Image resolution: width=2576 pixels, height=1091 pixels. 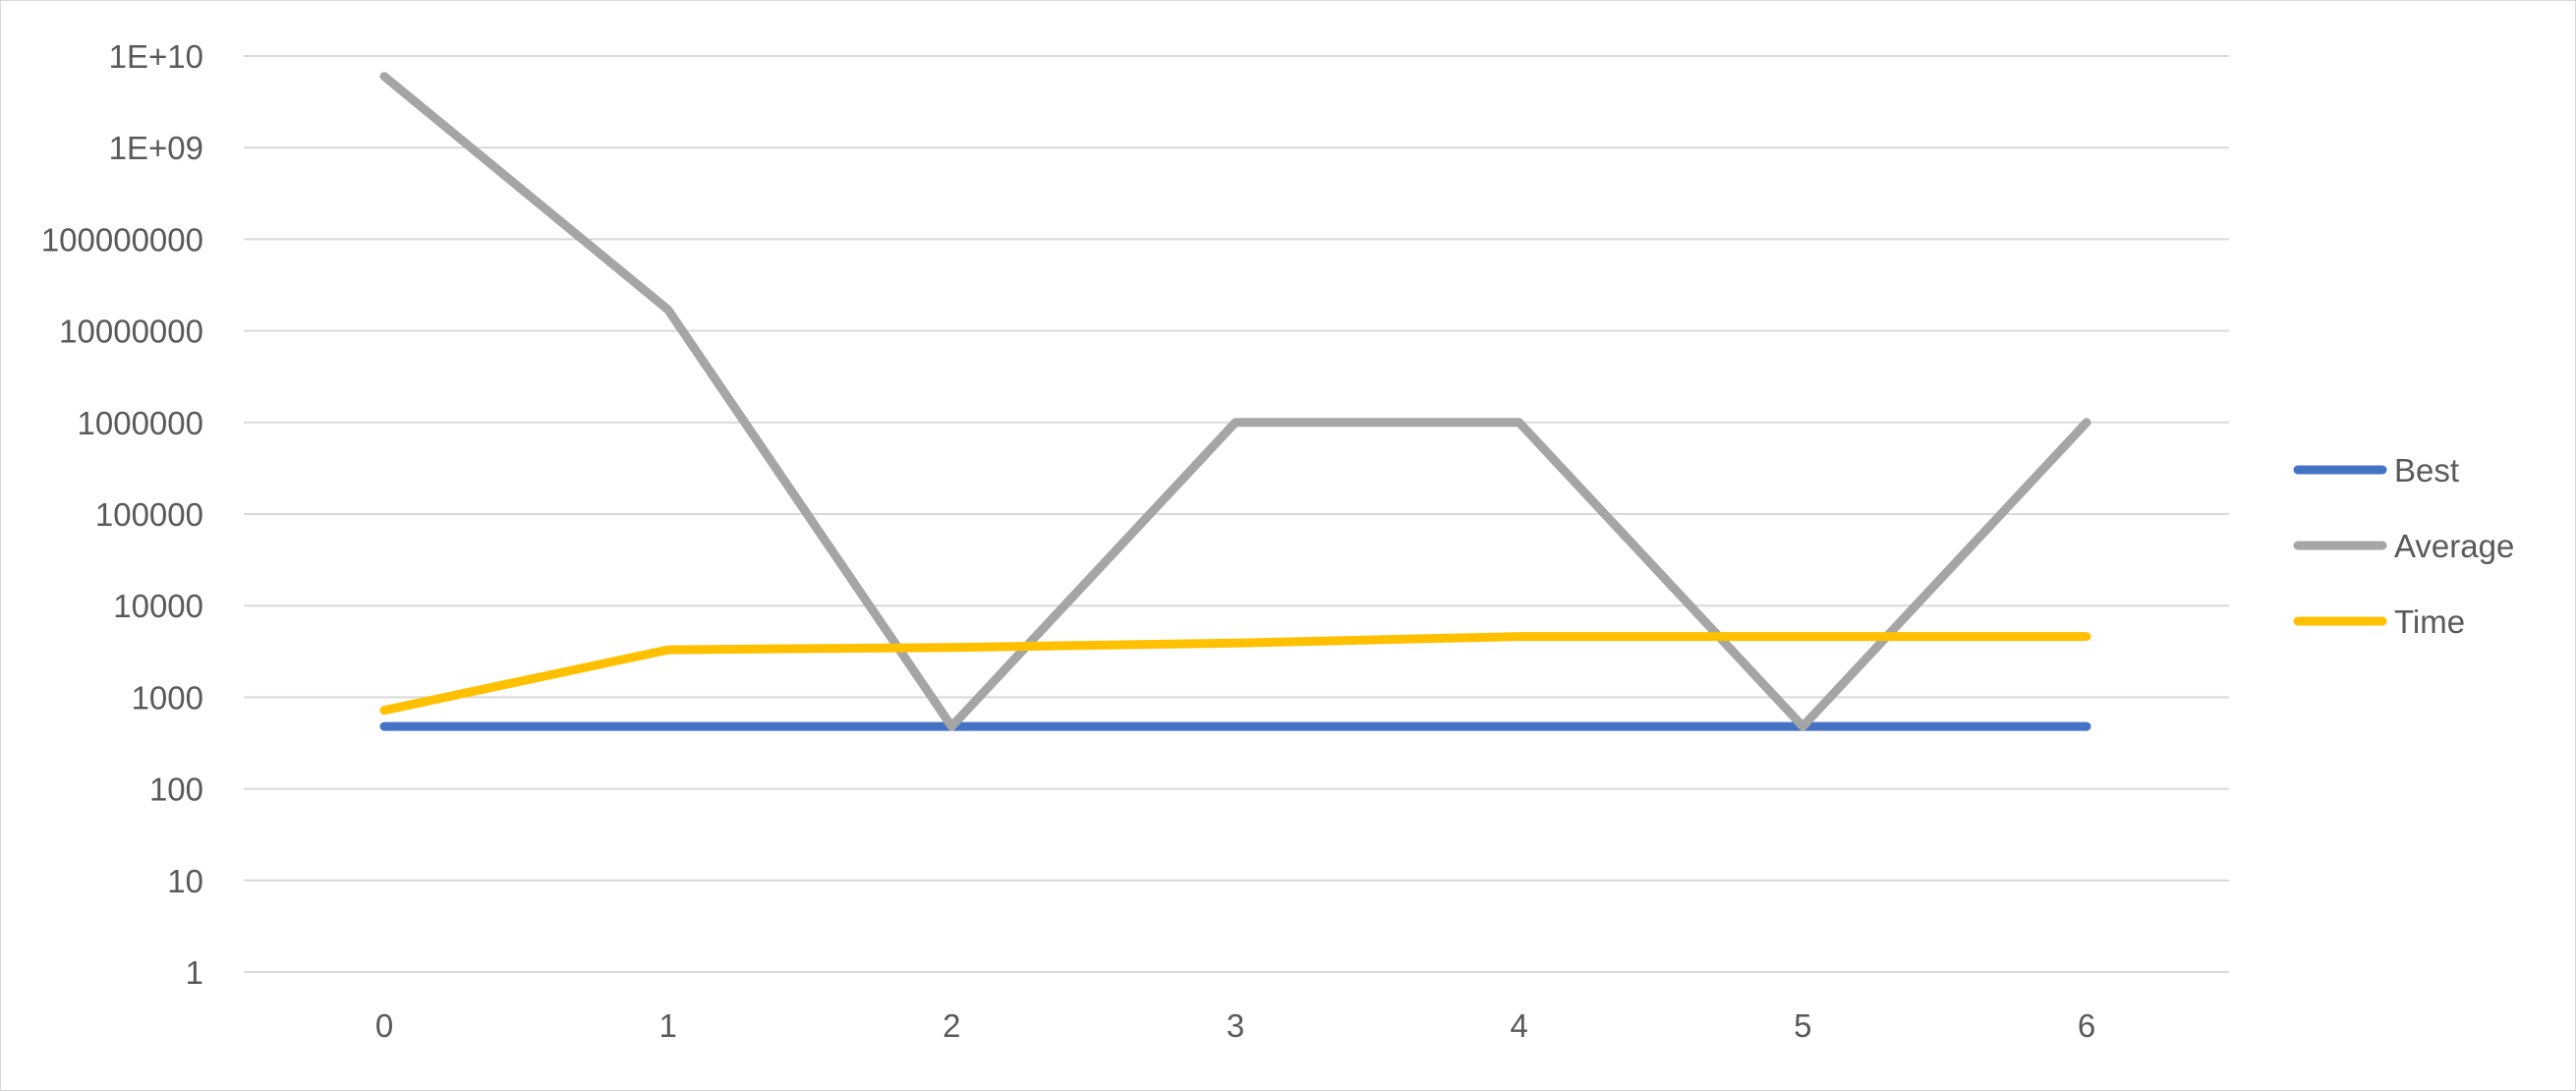 What do you see at coordinates (2454, 546) in the screenshot?
I see `legend-label-average: Average` at bounding box center [2454, 546].